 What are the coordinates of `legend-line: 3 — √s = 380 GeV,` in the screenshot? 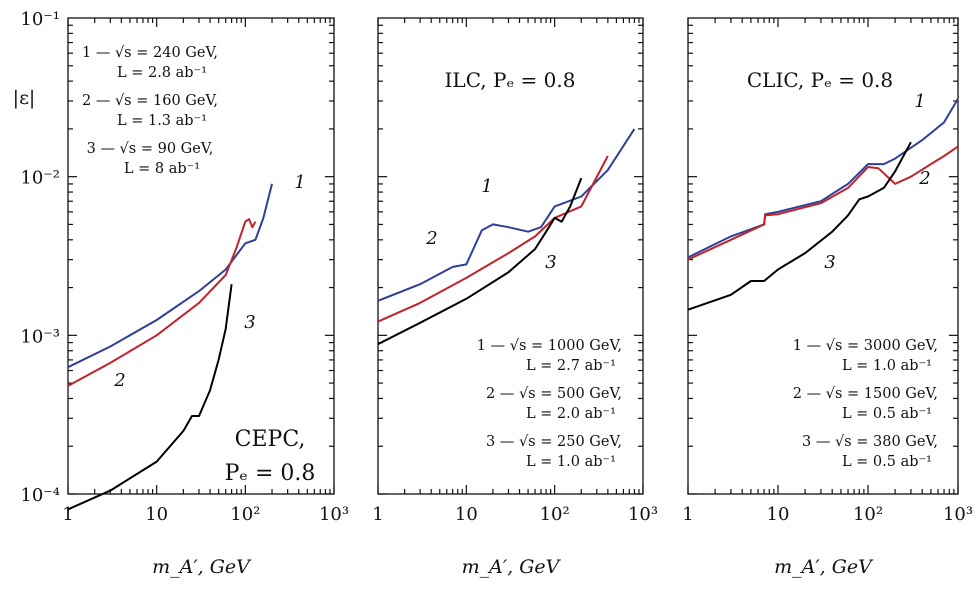 It's located at (870, 442).